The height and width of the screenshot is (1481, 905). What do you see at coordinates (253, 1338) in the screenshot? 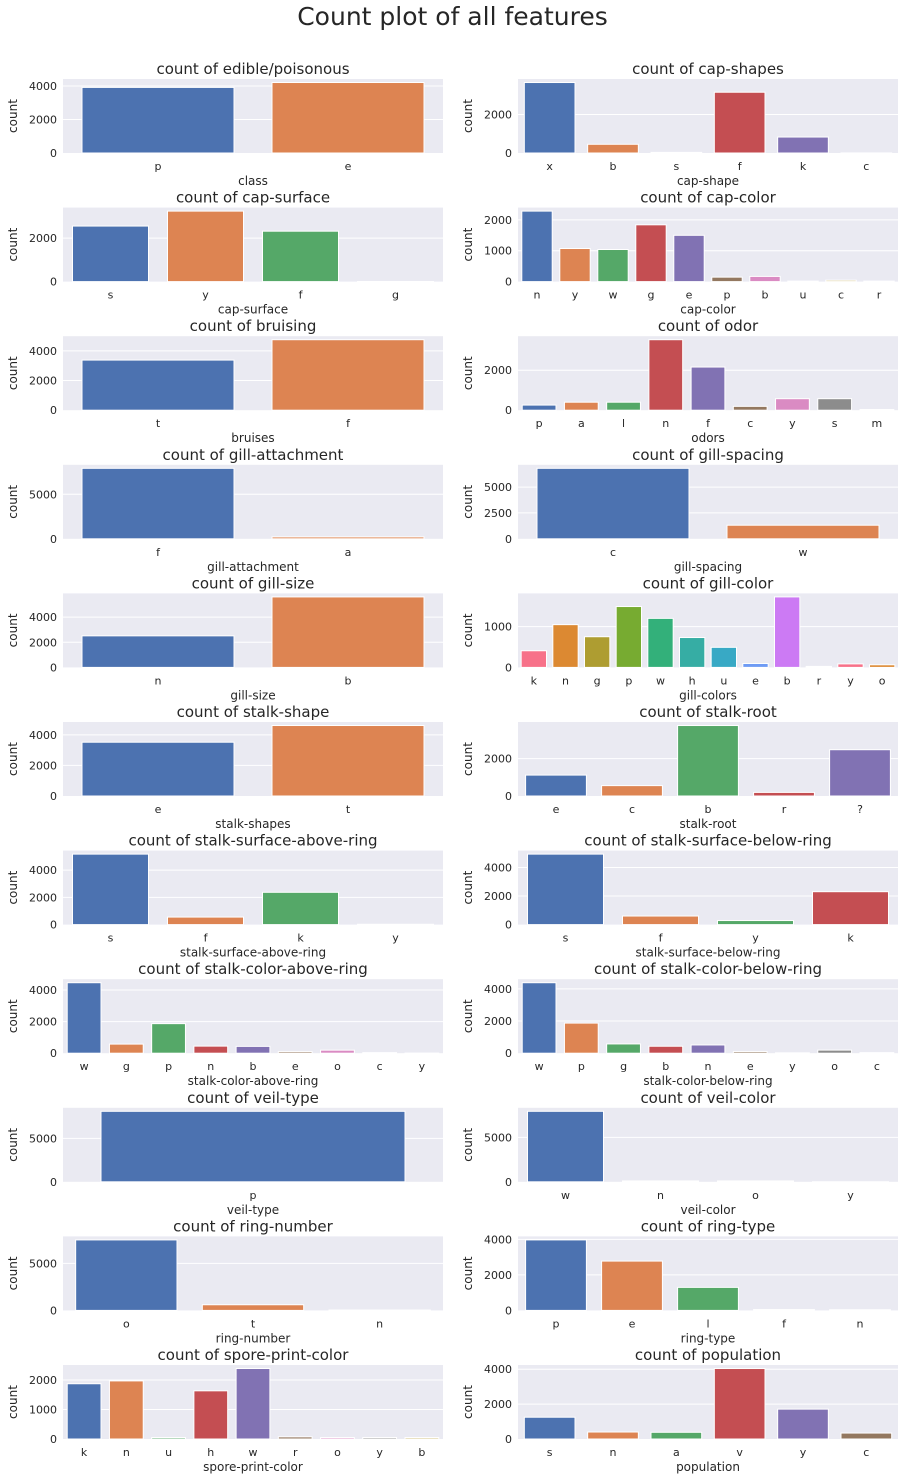
I see `x-axis-label: ring-number` at bounding box center [253, 1338].